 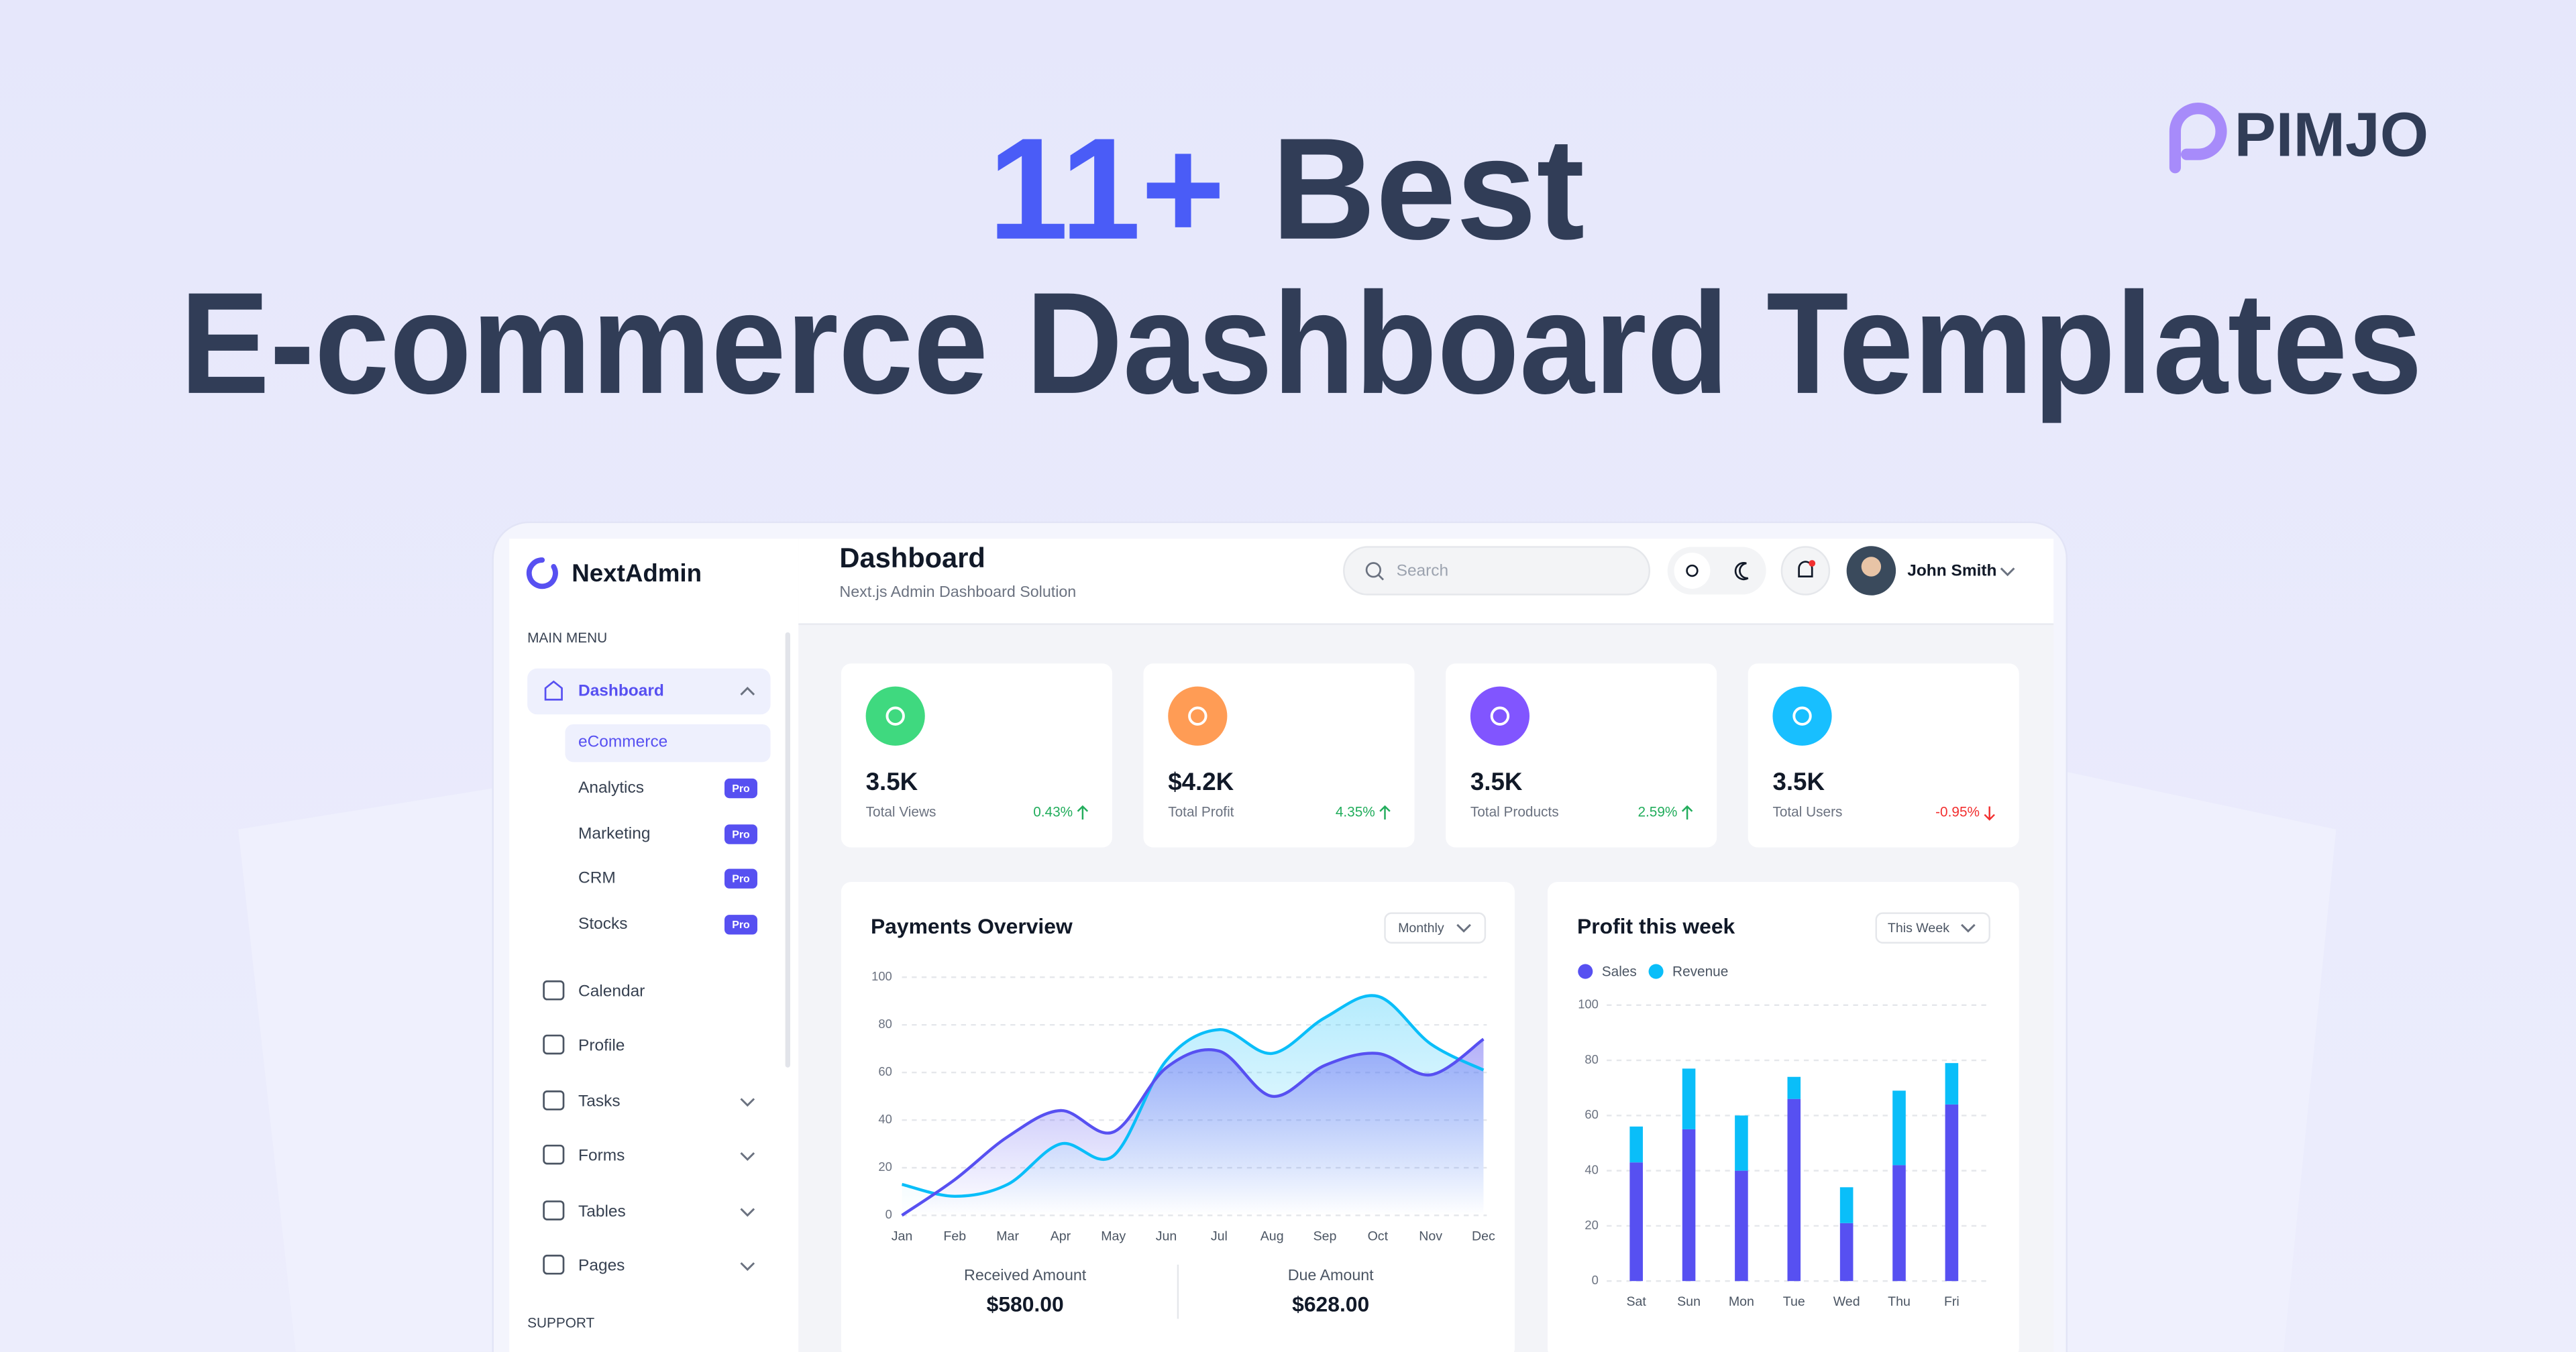 What do you see at coordinates (1325, 1236) in the screenshot?
I see `x-tick-label: Sep` at bounding box center [1325, 1236].